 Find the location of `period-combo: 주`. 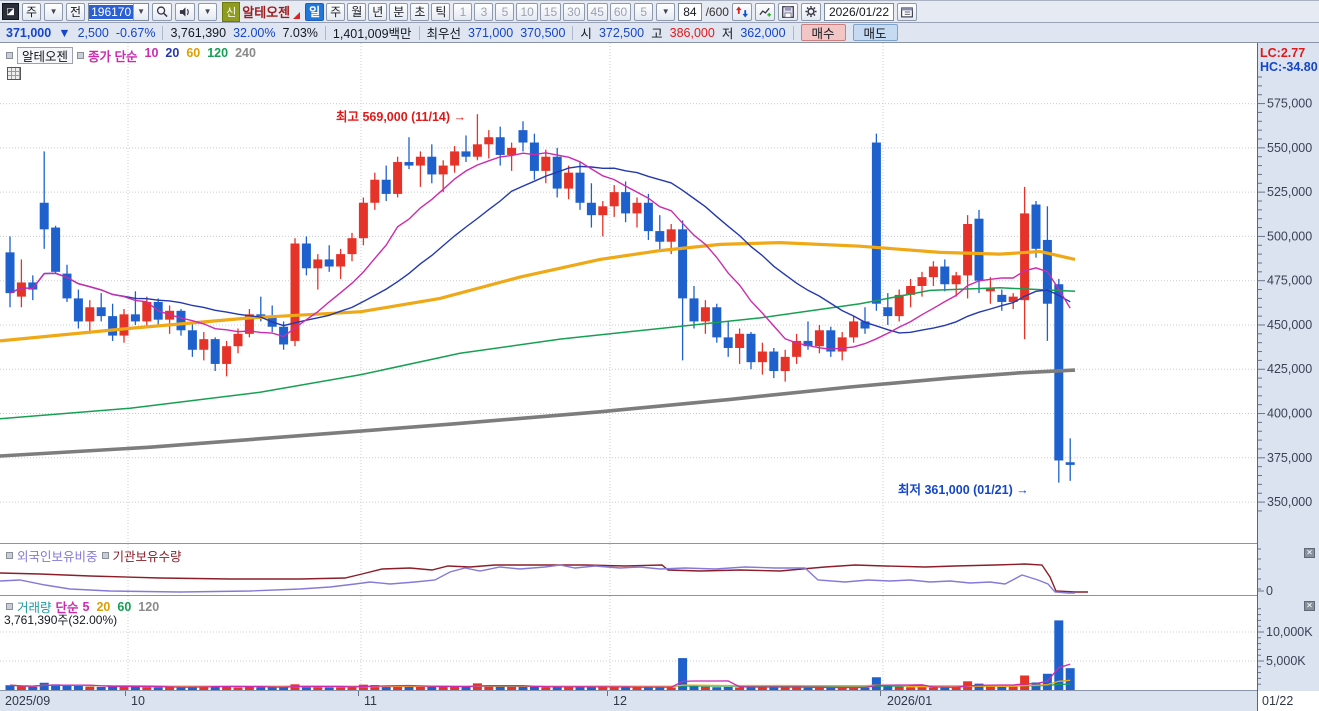

period-combo: 주 is located at coordinates (32, 11).